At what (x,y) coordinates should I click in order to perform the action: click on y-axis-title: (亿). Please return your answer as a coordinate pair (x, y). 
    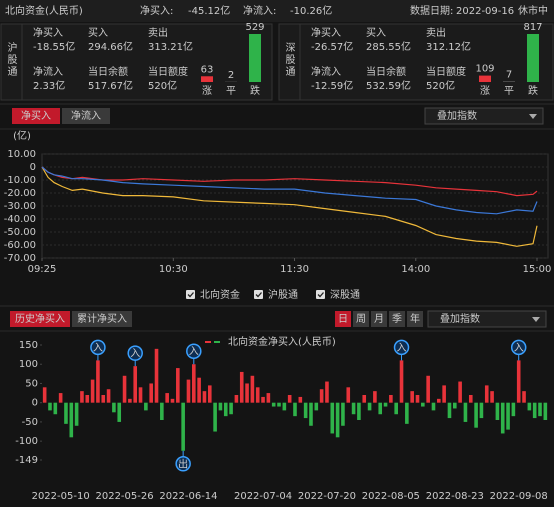
    Looking at the image, I should click on (22, 135).